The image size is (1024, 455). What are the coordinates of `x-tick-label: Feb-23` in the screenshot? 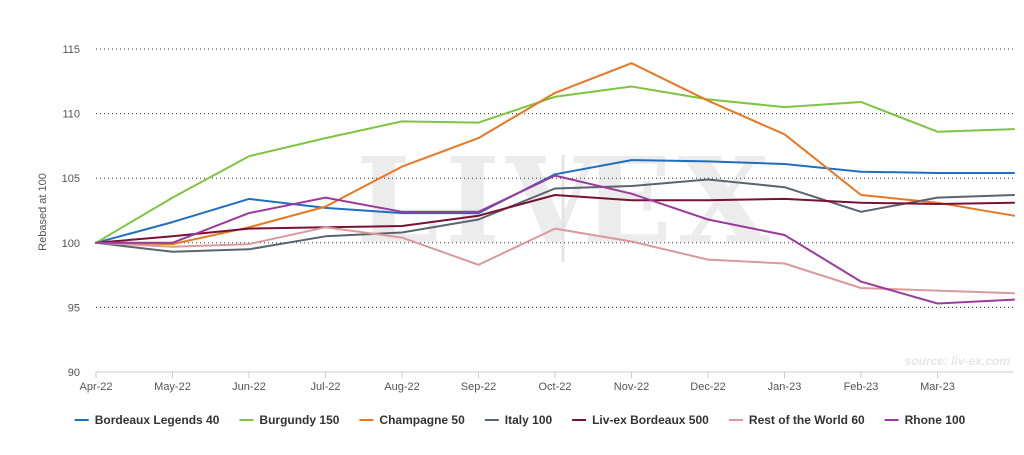 It's located at (861, 387).